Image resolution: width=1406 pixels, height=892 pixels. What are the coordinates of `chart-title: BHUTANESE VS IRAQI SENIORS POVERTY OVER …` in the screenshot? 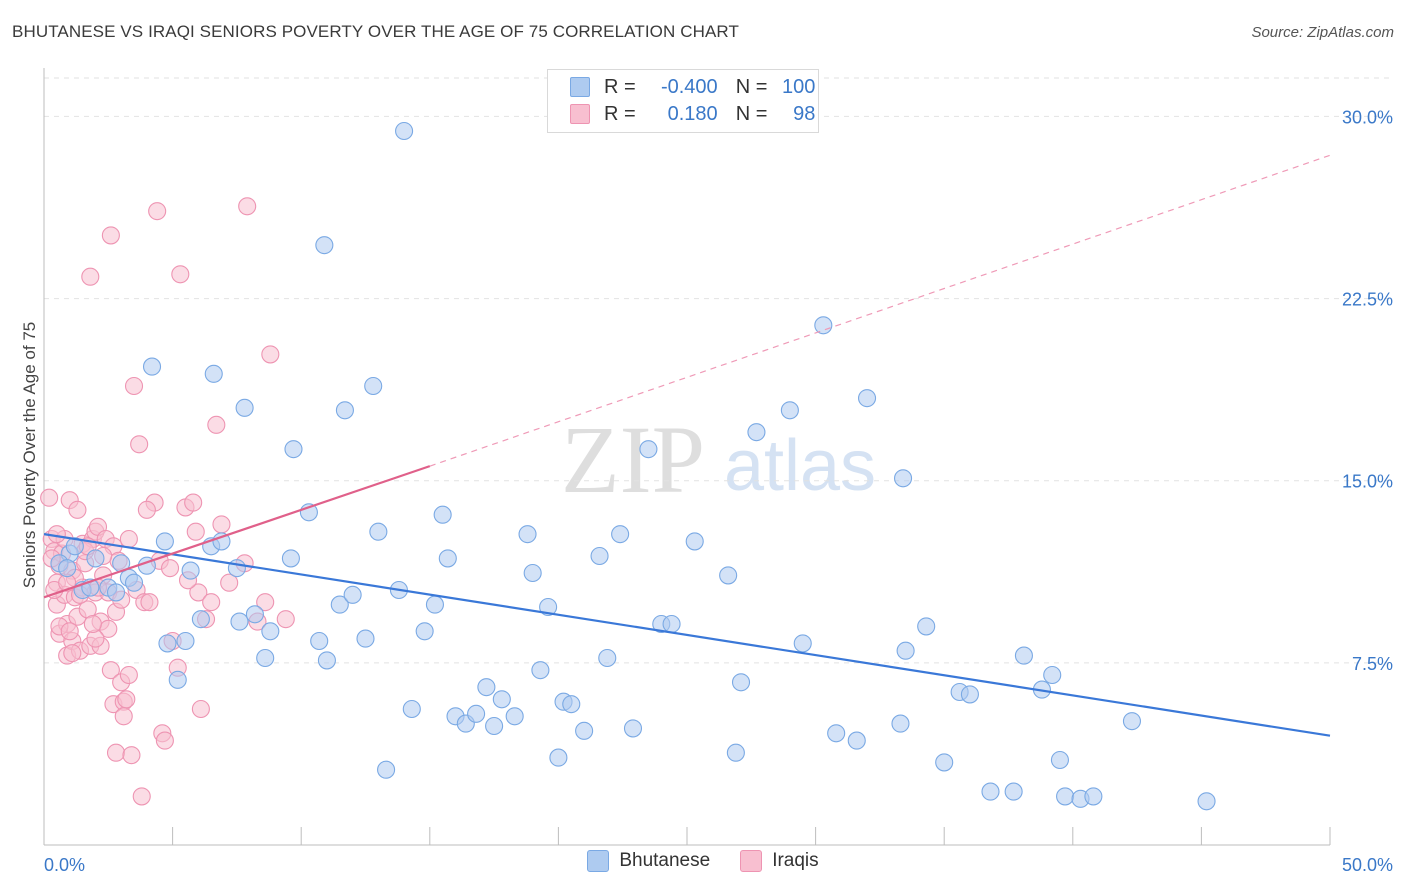 It's located at (375, 31).